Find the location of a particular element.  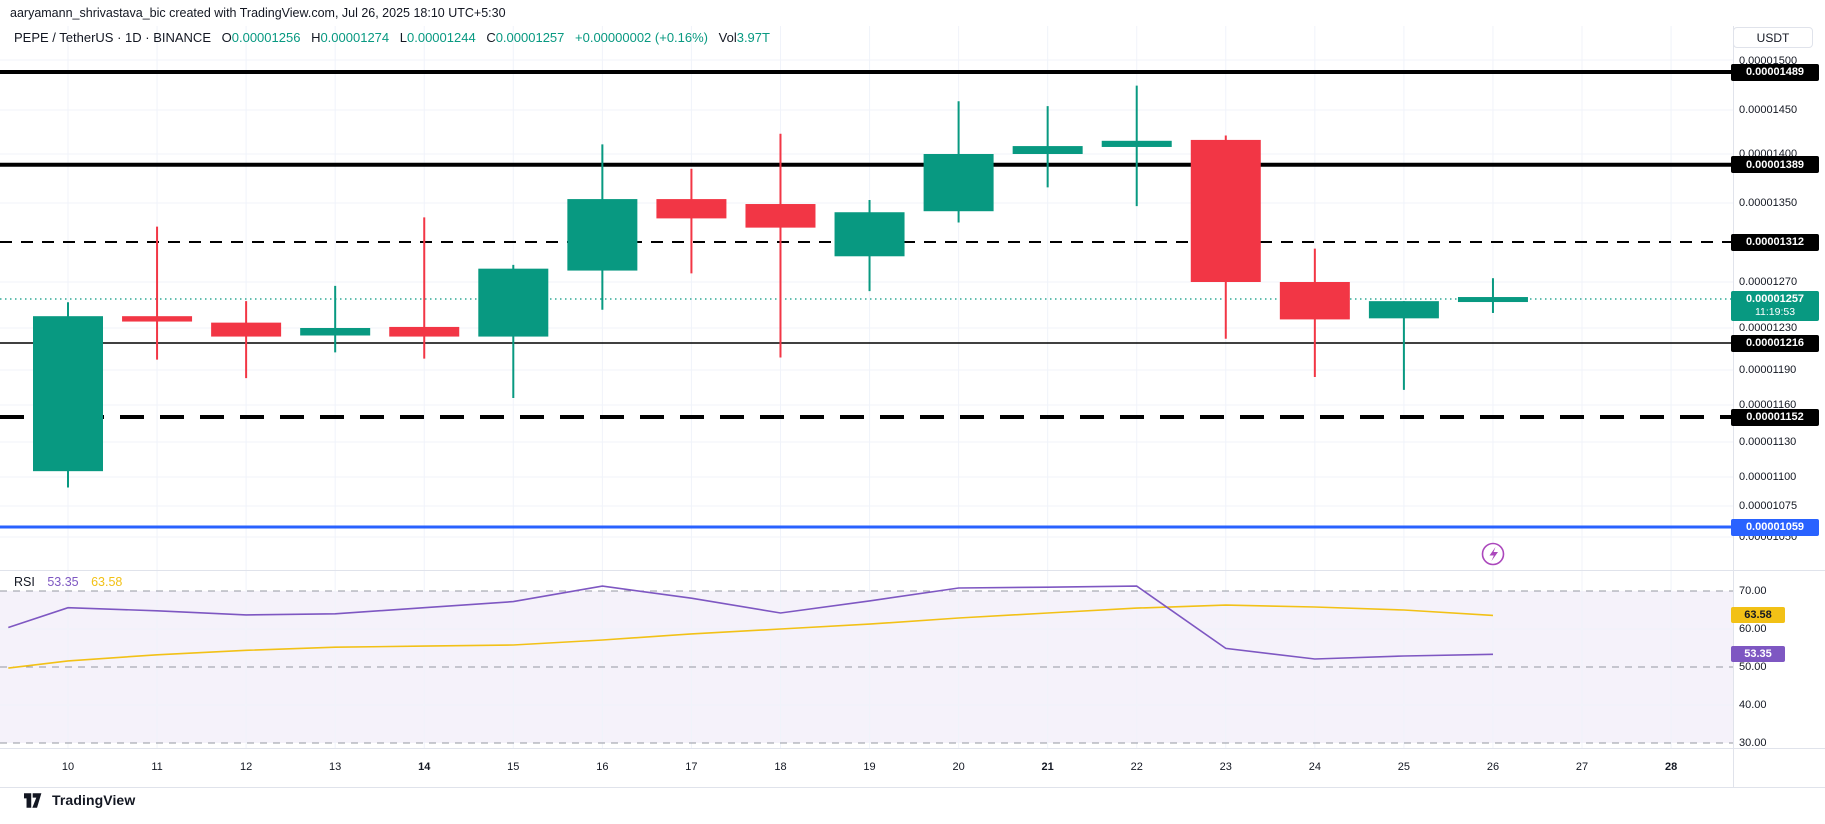

price-tick-label: 0.00001190 is located at coordinates (1768, 370).